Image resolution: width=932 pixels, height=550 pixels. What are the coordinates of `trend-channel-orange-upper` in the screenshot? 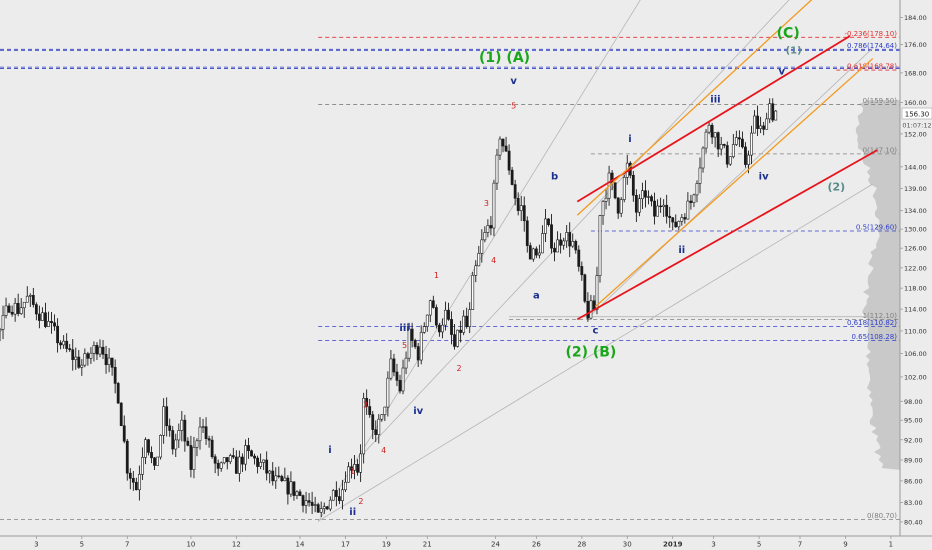 It's located at (694, 108).